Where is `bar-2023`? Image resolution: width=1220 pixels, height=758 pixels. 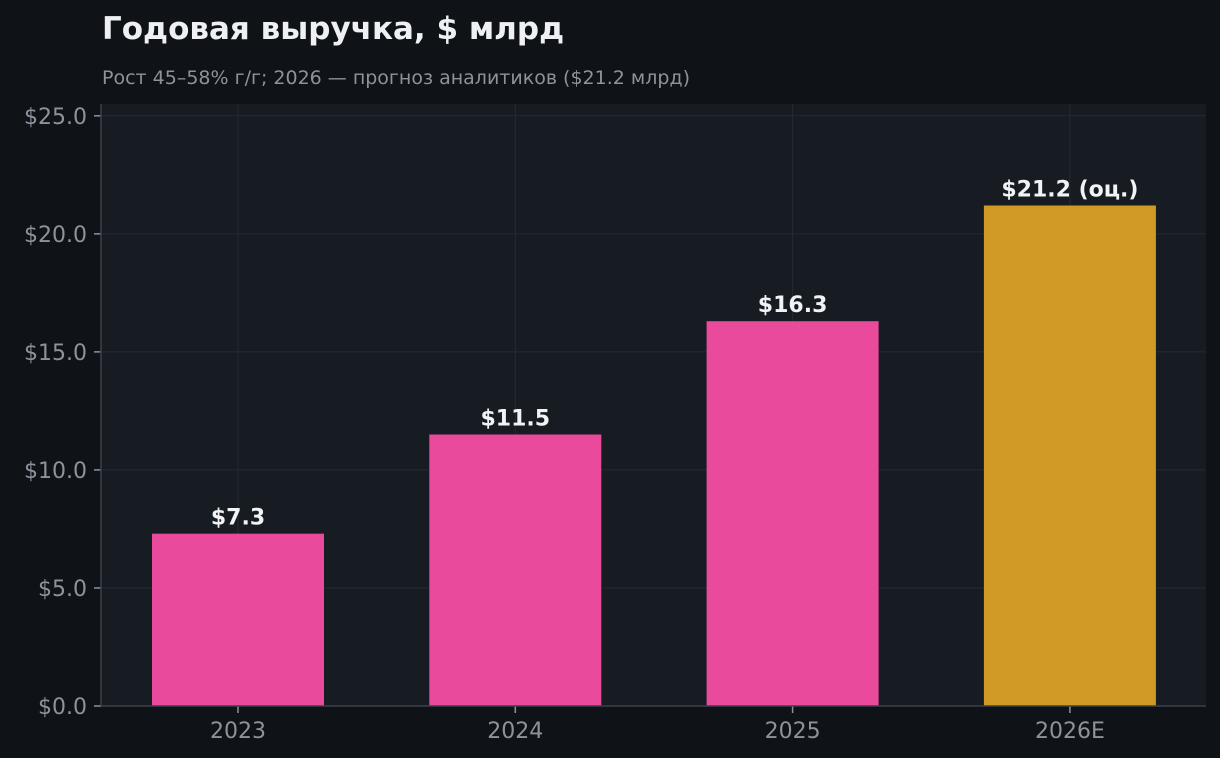
bar-2023 is located at coordinates (238, 619).